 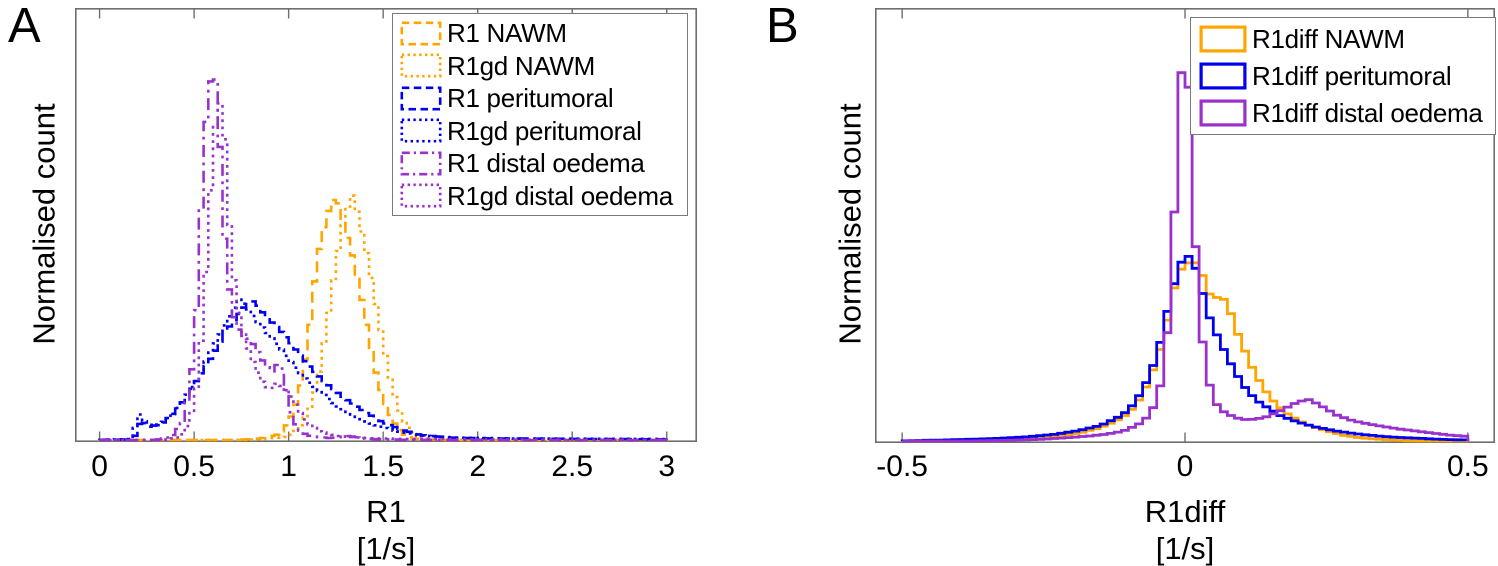 I want to click on legend-item: R1diff distal oedema, so click(x=1345, y=113).